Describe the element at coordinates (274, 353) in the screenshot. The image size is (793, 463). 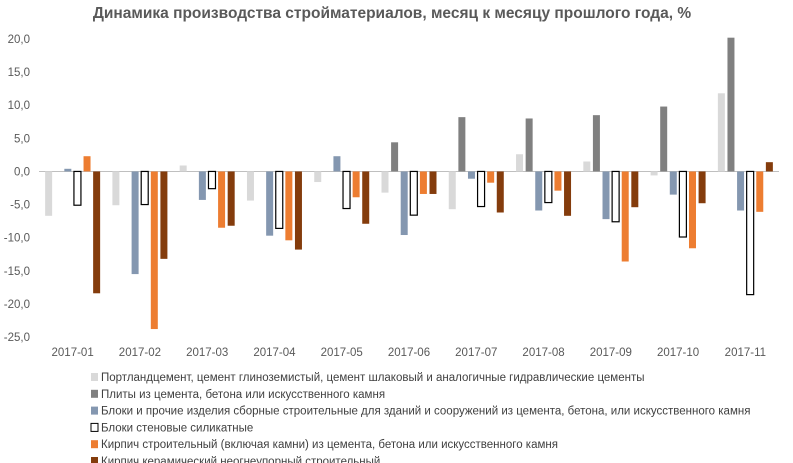
I see `x-tick-label: 2017-04` at that location.